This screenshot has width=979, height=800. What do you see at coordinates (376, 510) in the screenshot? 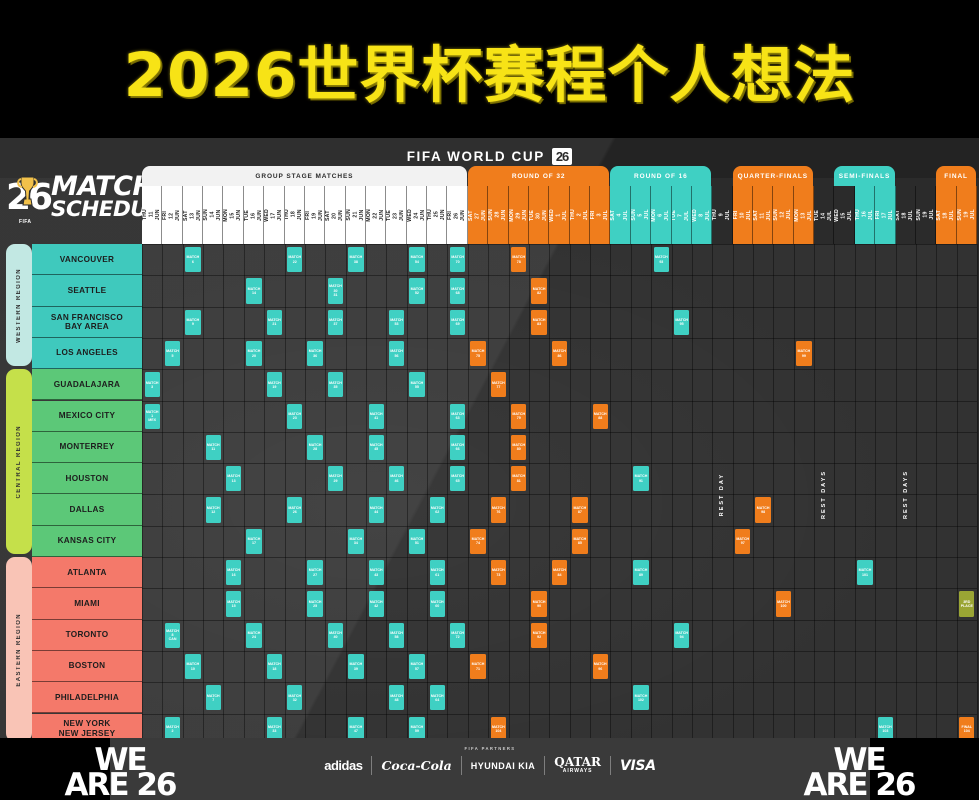
I see `match-cell: MATCH 44` at bounding box center [376, 510].